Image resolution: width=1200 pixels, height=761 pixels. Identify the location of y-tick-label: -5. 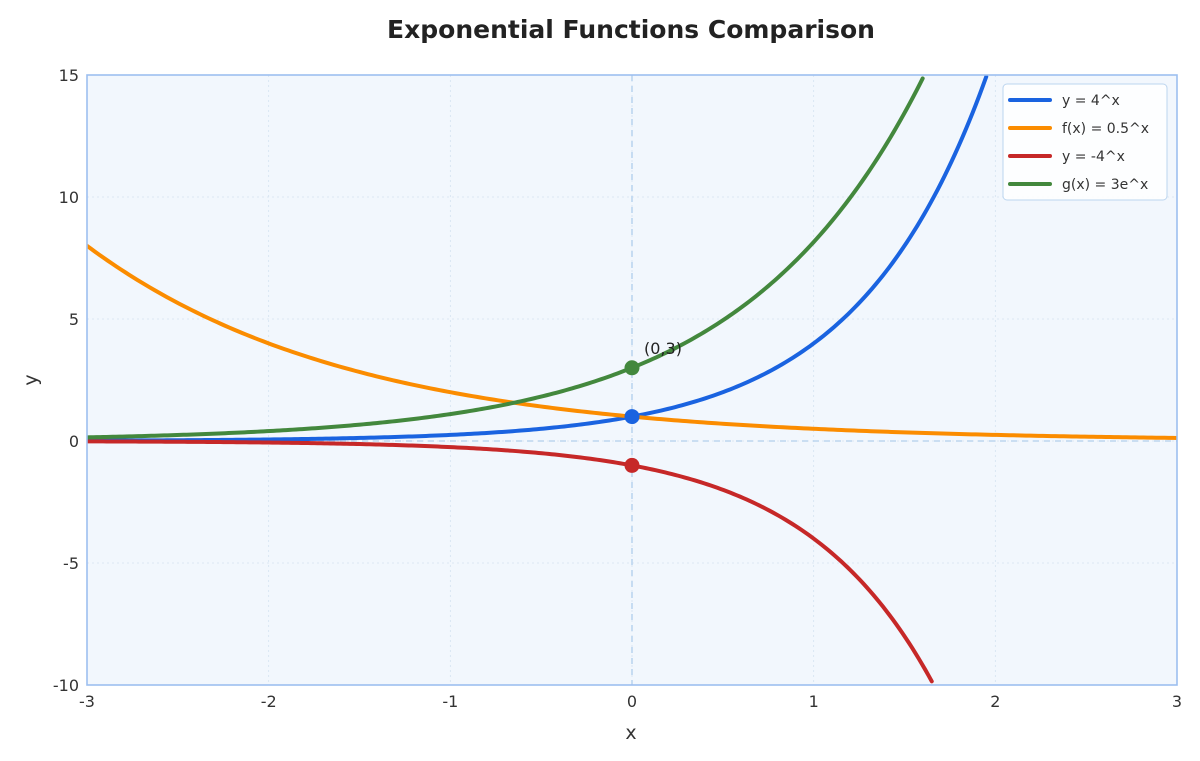
(71, 563).